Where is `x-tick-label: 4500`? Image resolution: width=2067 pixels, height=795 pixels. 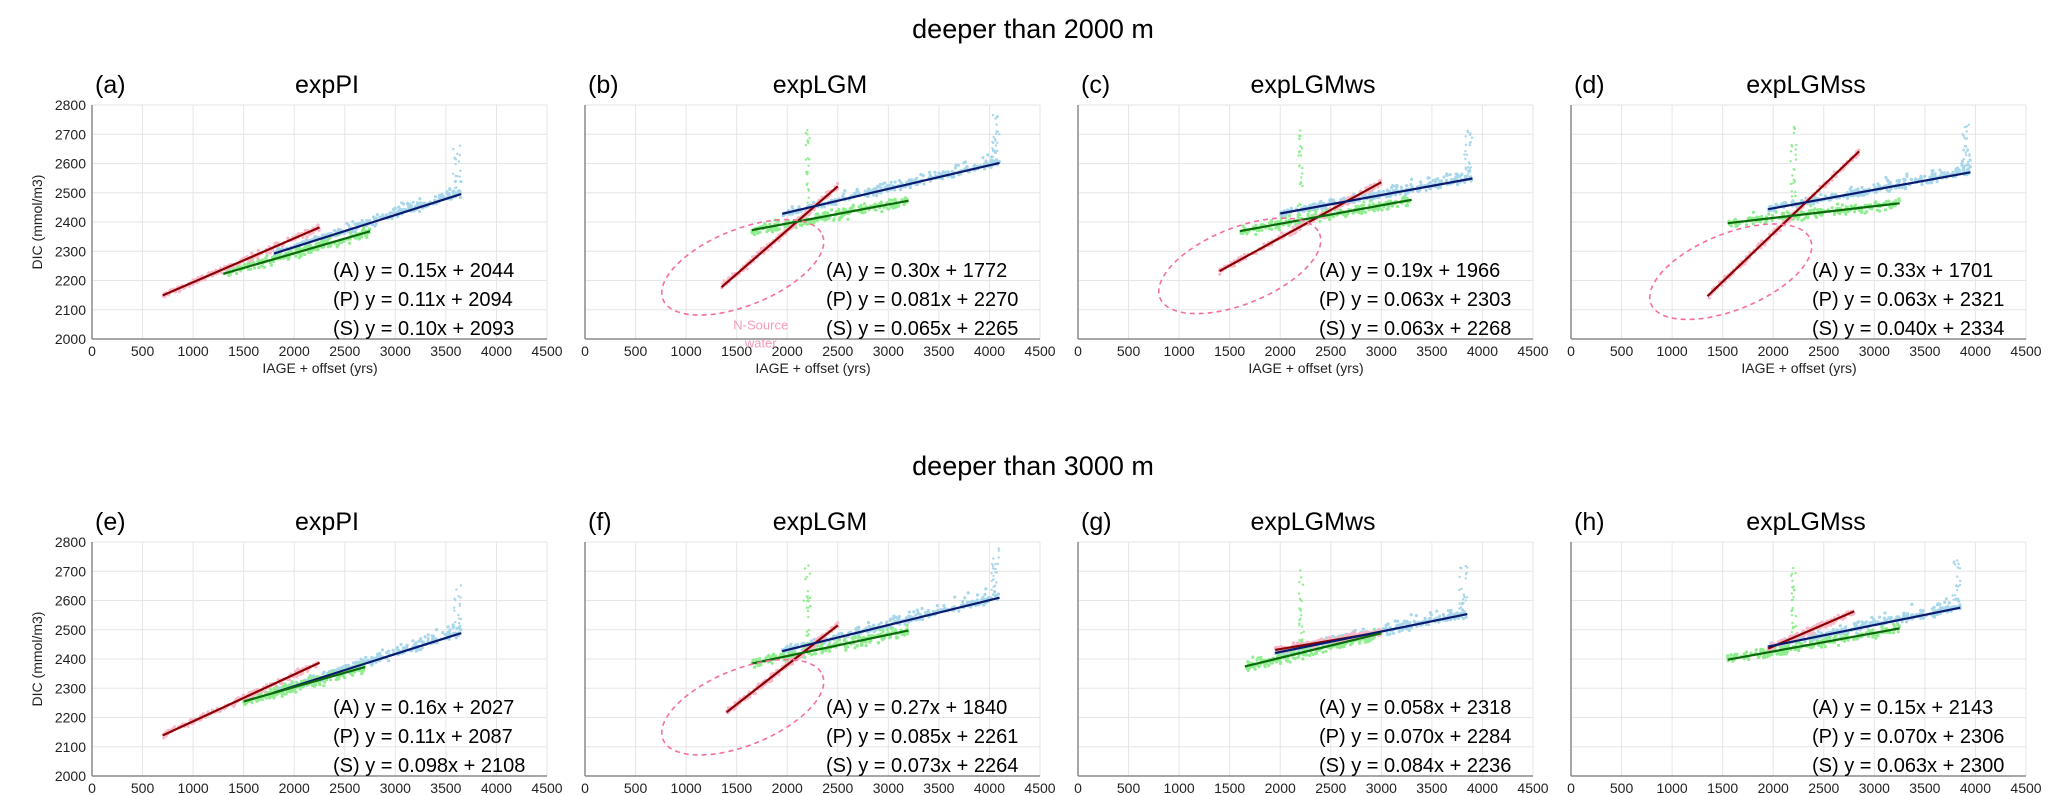
x-tick-label: 4500 is located at coordinates (546, 351).